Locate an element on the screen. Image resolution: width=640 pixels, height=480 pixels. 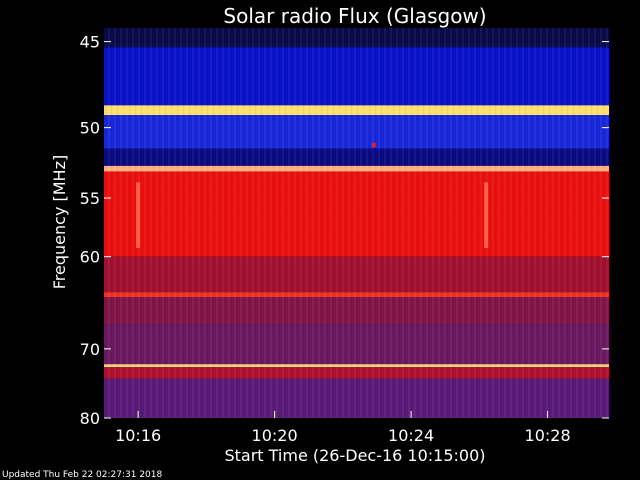
x-tick-label-0: 10:16 is located at coordinates (138, 435).